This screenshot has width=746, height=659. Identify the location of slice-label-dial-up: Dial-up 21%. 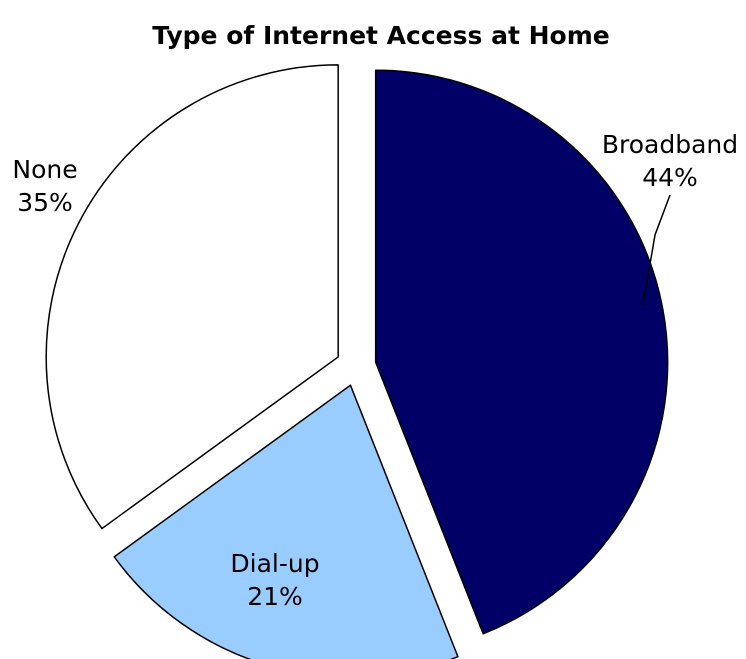
(274, 580).